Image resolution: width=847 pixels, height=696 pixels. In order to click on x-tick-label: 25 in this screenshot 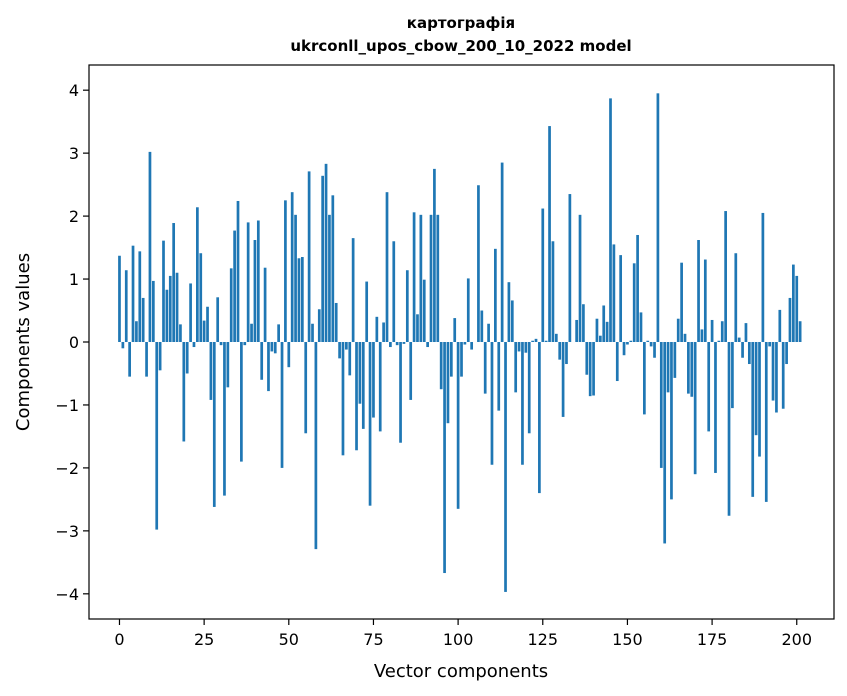, I will do `click(204, 639)`.